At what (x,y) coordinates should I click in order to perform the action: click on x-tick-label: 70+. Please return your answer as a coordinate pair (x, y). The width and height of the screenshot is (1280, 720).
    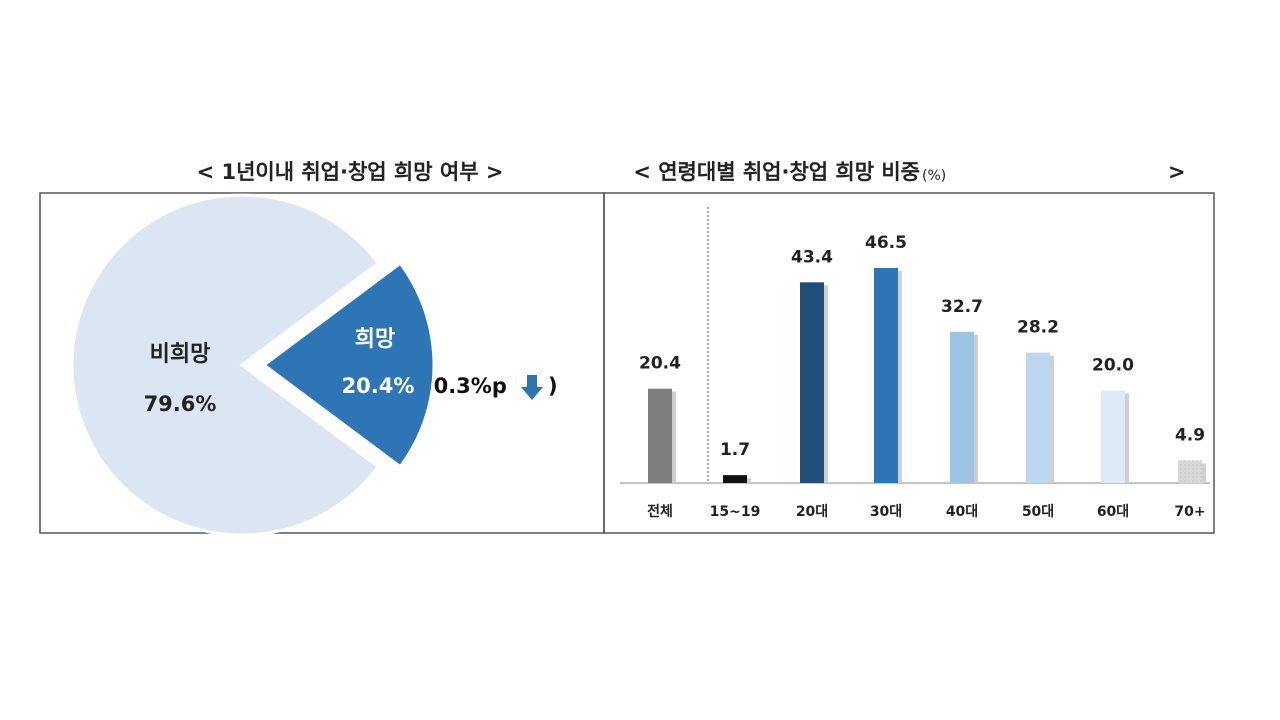
    Looking at the image, I should click on (1189, 512).